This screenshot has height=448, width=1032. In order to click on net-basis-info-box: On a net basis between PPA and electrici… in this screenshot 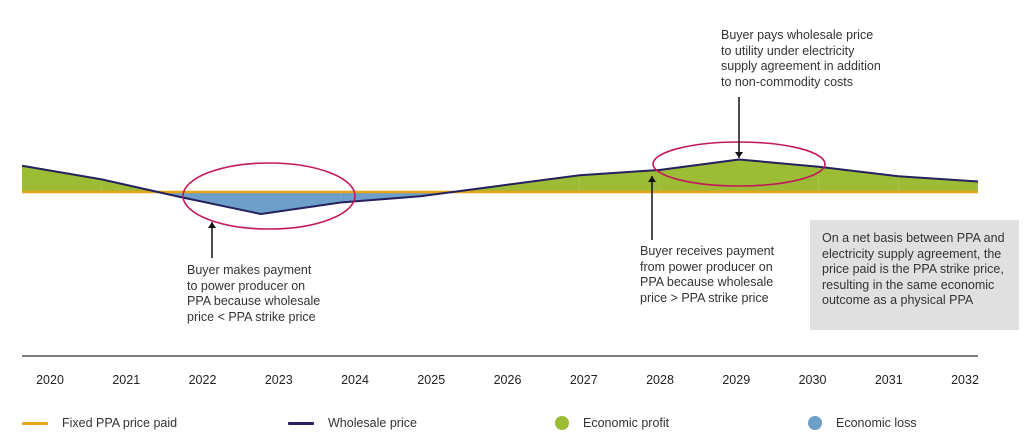, I will do `click(914, 275)`.